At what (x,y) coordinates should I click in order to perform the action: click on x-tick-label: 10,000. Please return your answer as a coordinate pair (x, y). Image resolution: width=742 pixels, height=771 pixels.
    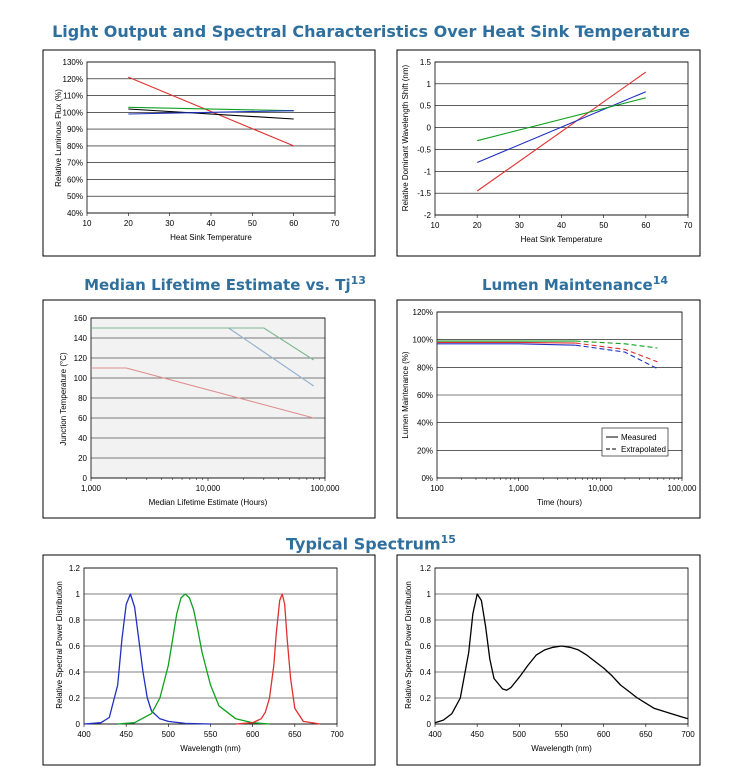
    Looking at the image, I should click on (208, 488).